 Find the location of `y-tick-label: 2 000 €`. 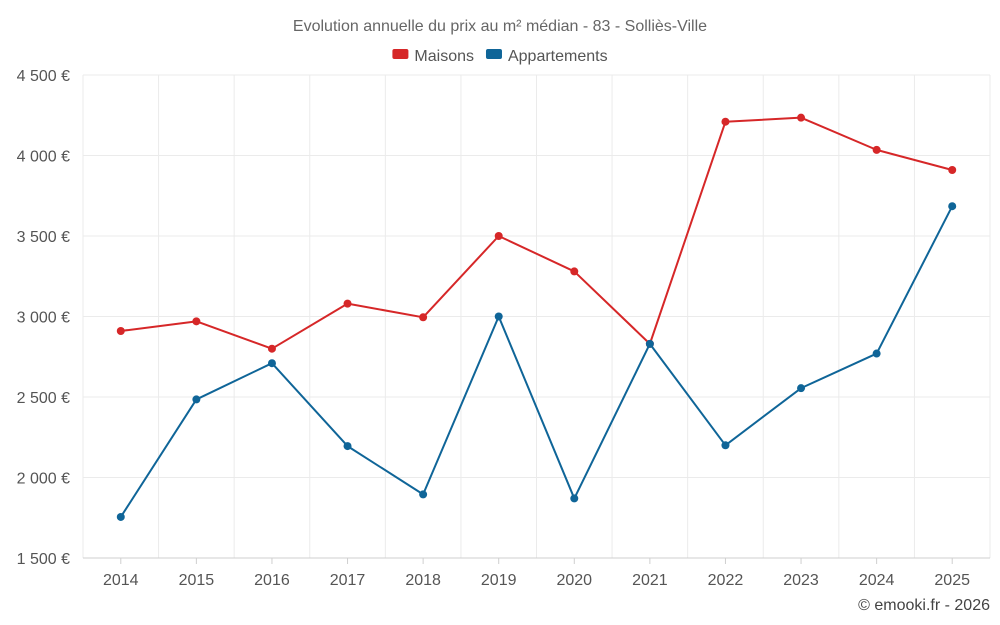

y-tick-label: 2 000 € is located at coordinates (43, 479).